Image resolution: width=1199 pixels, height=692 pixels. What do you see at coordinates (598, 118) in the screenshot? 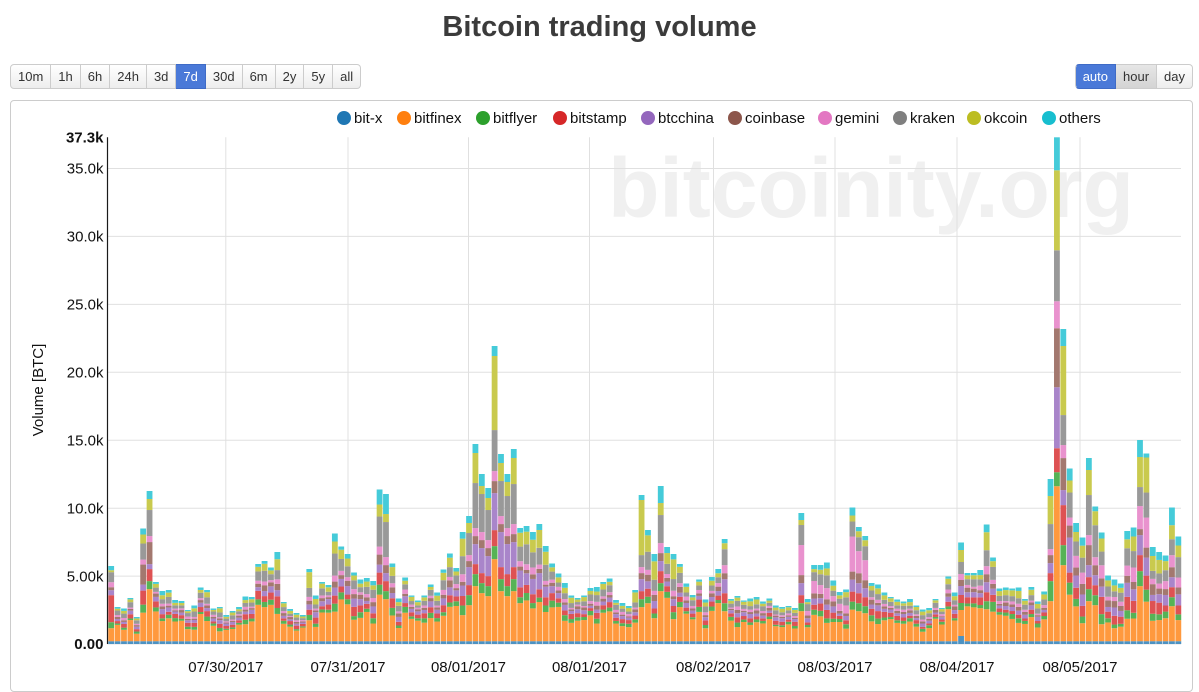
I see `svg-text: bitstamp` at bounding box center [598, 118].